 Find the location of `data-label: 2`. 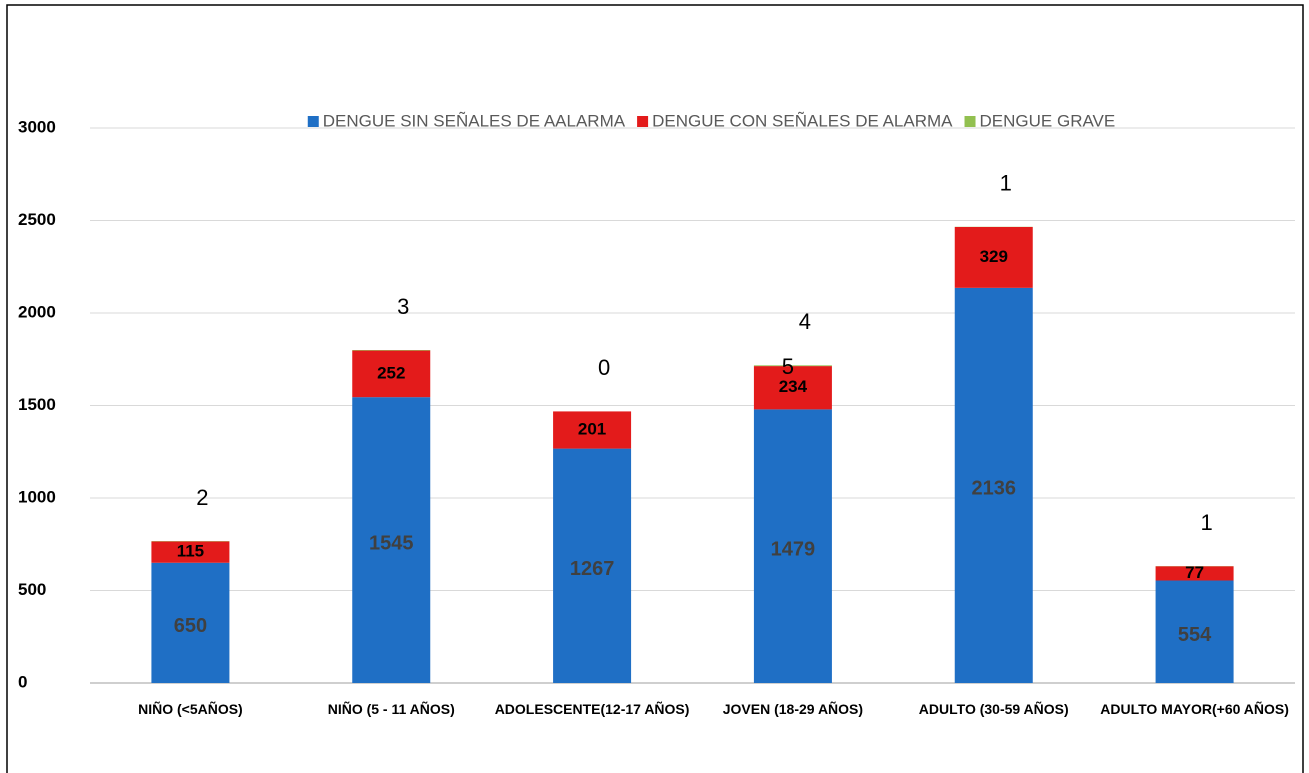

data-label: 2 is located at coordinates (202, 497).